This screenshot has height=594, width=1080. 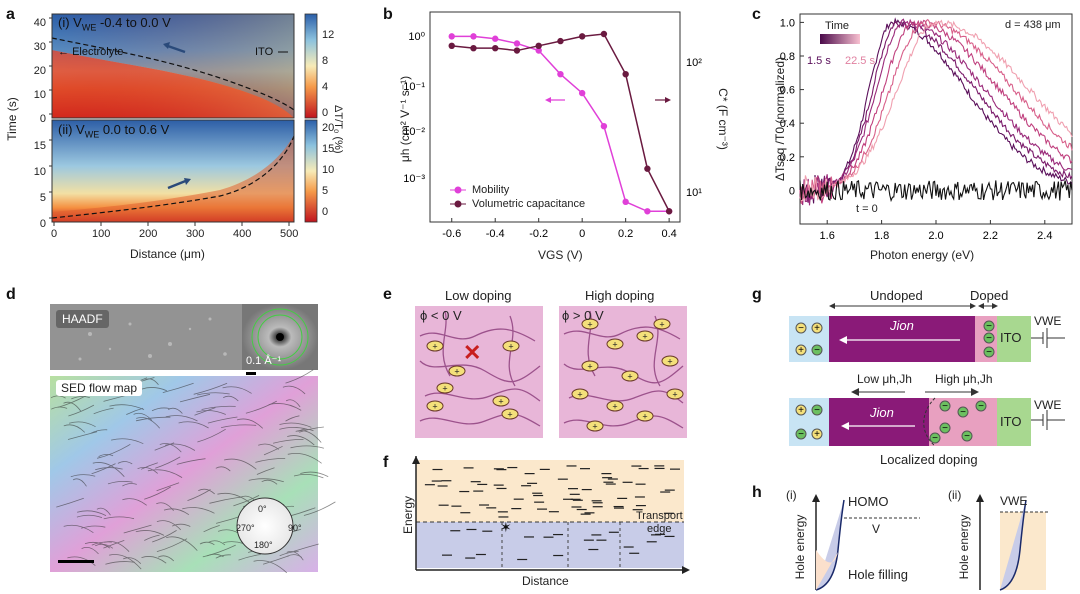 I want to click on panel-a-label: a, so click(x=10, y=14).